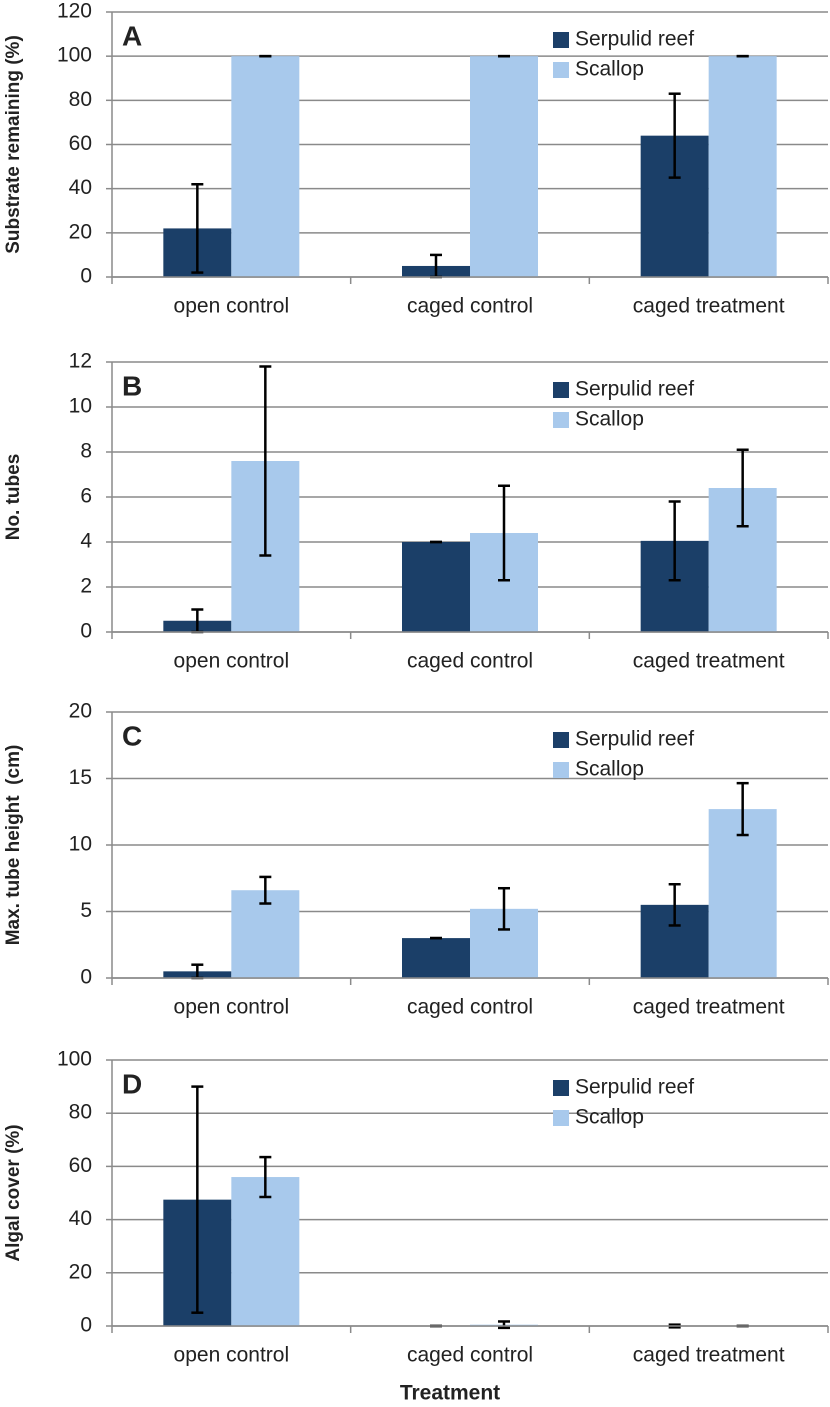 This screenshot has width=830, height=1407. Describe the element at coordinates (132, 35) in the screenshot. I see `panel-label: A` at that location.